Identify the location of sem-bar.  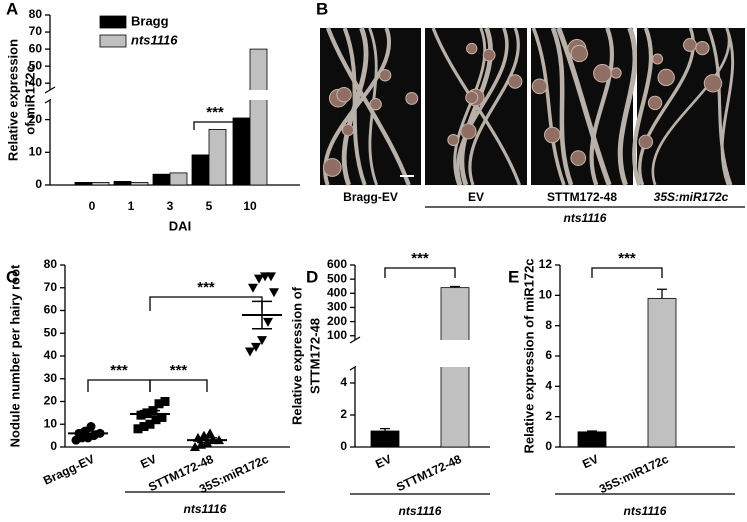
(207, 440).